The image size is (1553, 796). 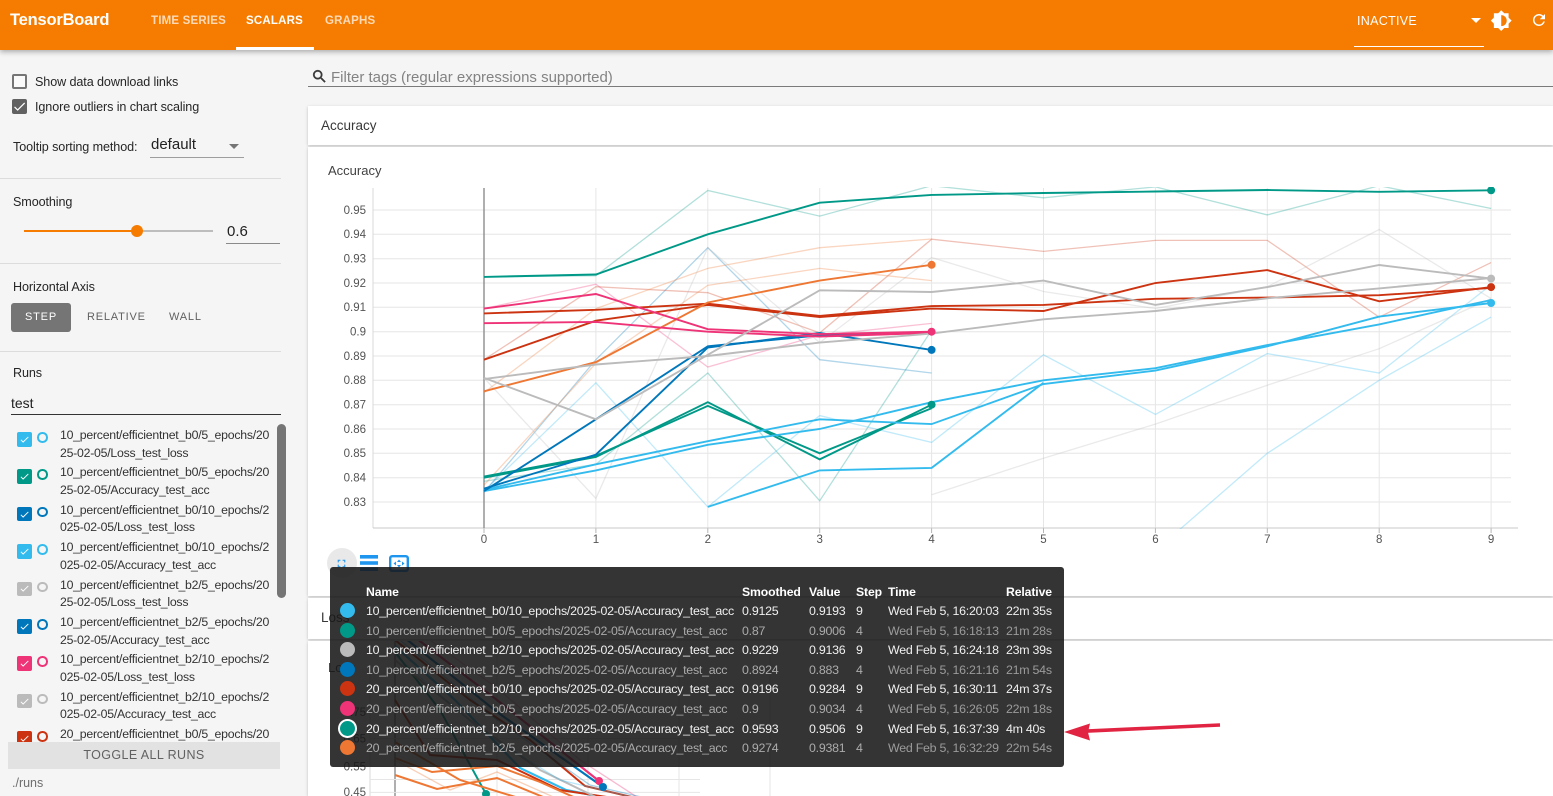 What do you see at coordinates (355, 430) in the screenshot?
I see `svg-text: 0.86` at bounding box center [355, 430].